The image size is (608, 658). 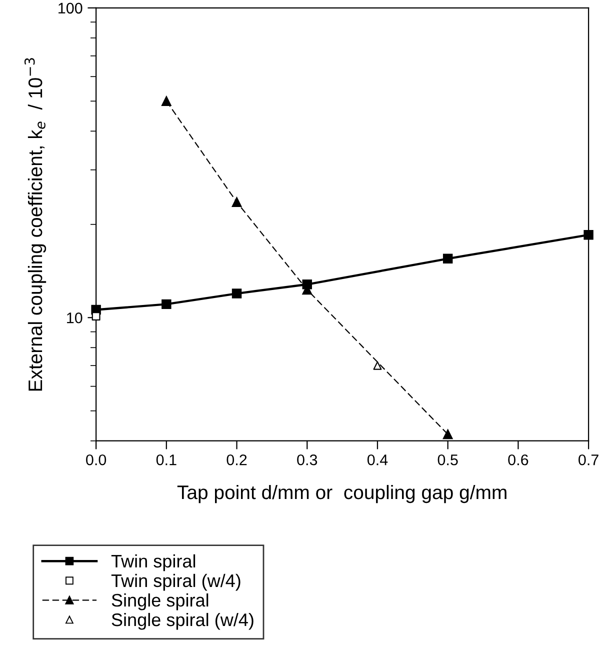 What do you see at coordinates (183, 621) in the screenshot?
I see `legend-label: Single spiral (w/4)` at bounding box center [183, 621].